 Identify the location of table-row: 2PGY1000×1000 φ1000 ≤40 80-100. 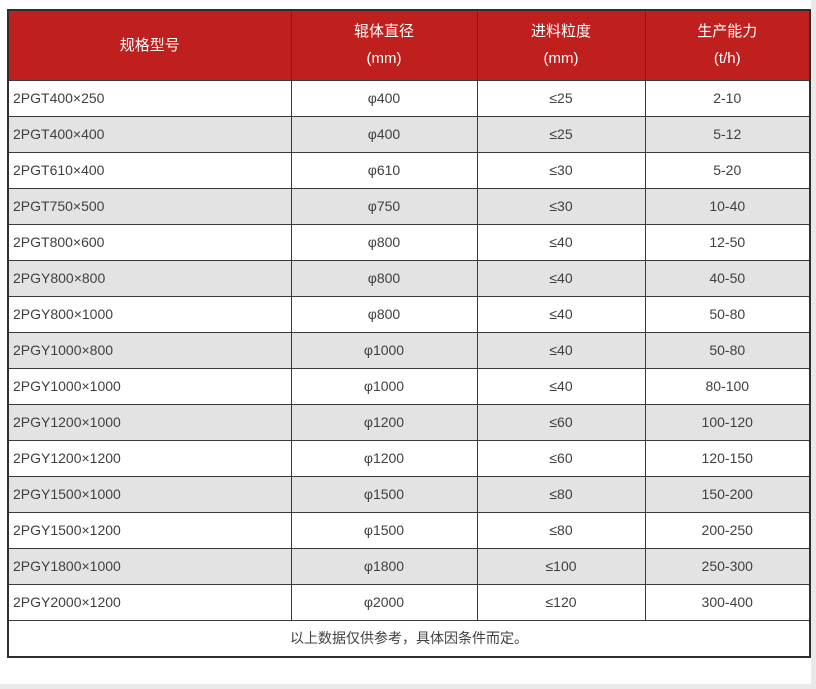
(409, 386).